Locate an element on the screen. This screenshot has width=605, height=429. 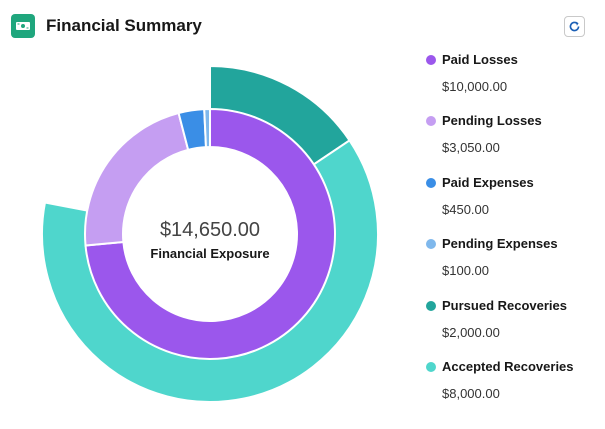
legend-value: $10,000.00 is located at coordinates (475, 86).